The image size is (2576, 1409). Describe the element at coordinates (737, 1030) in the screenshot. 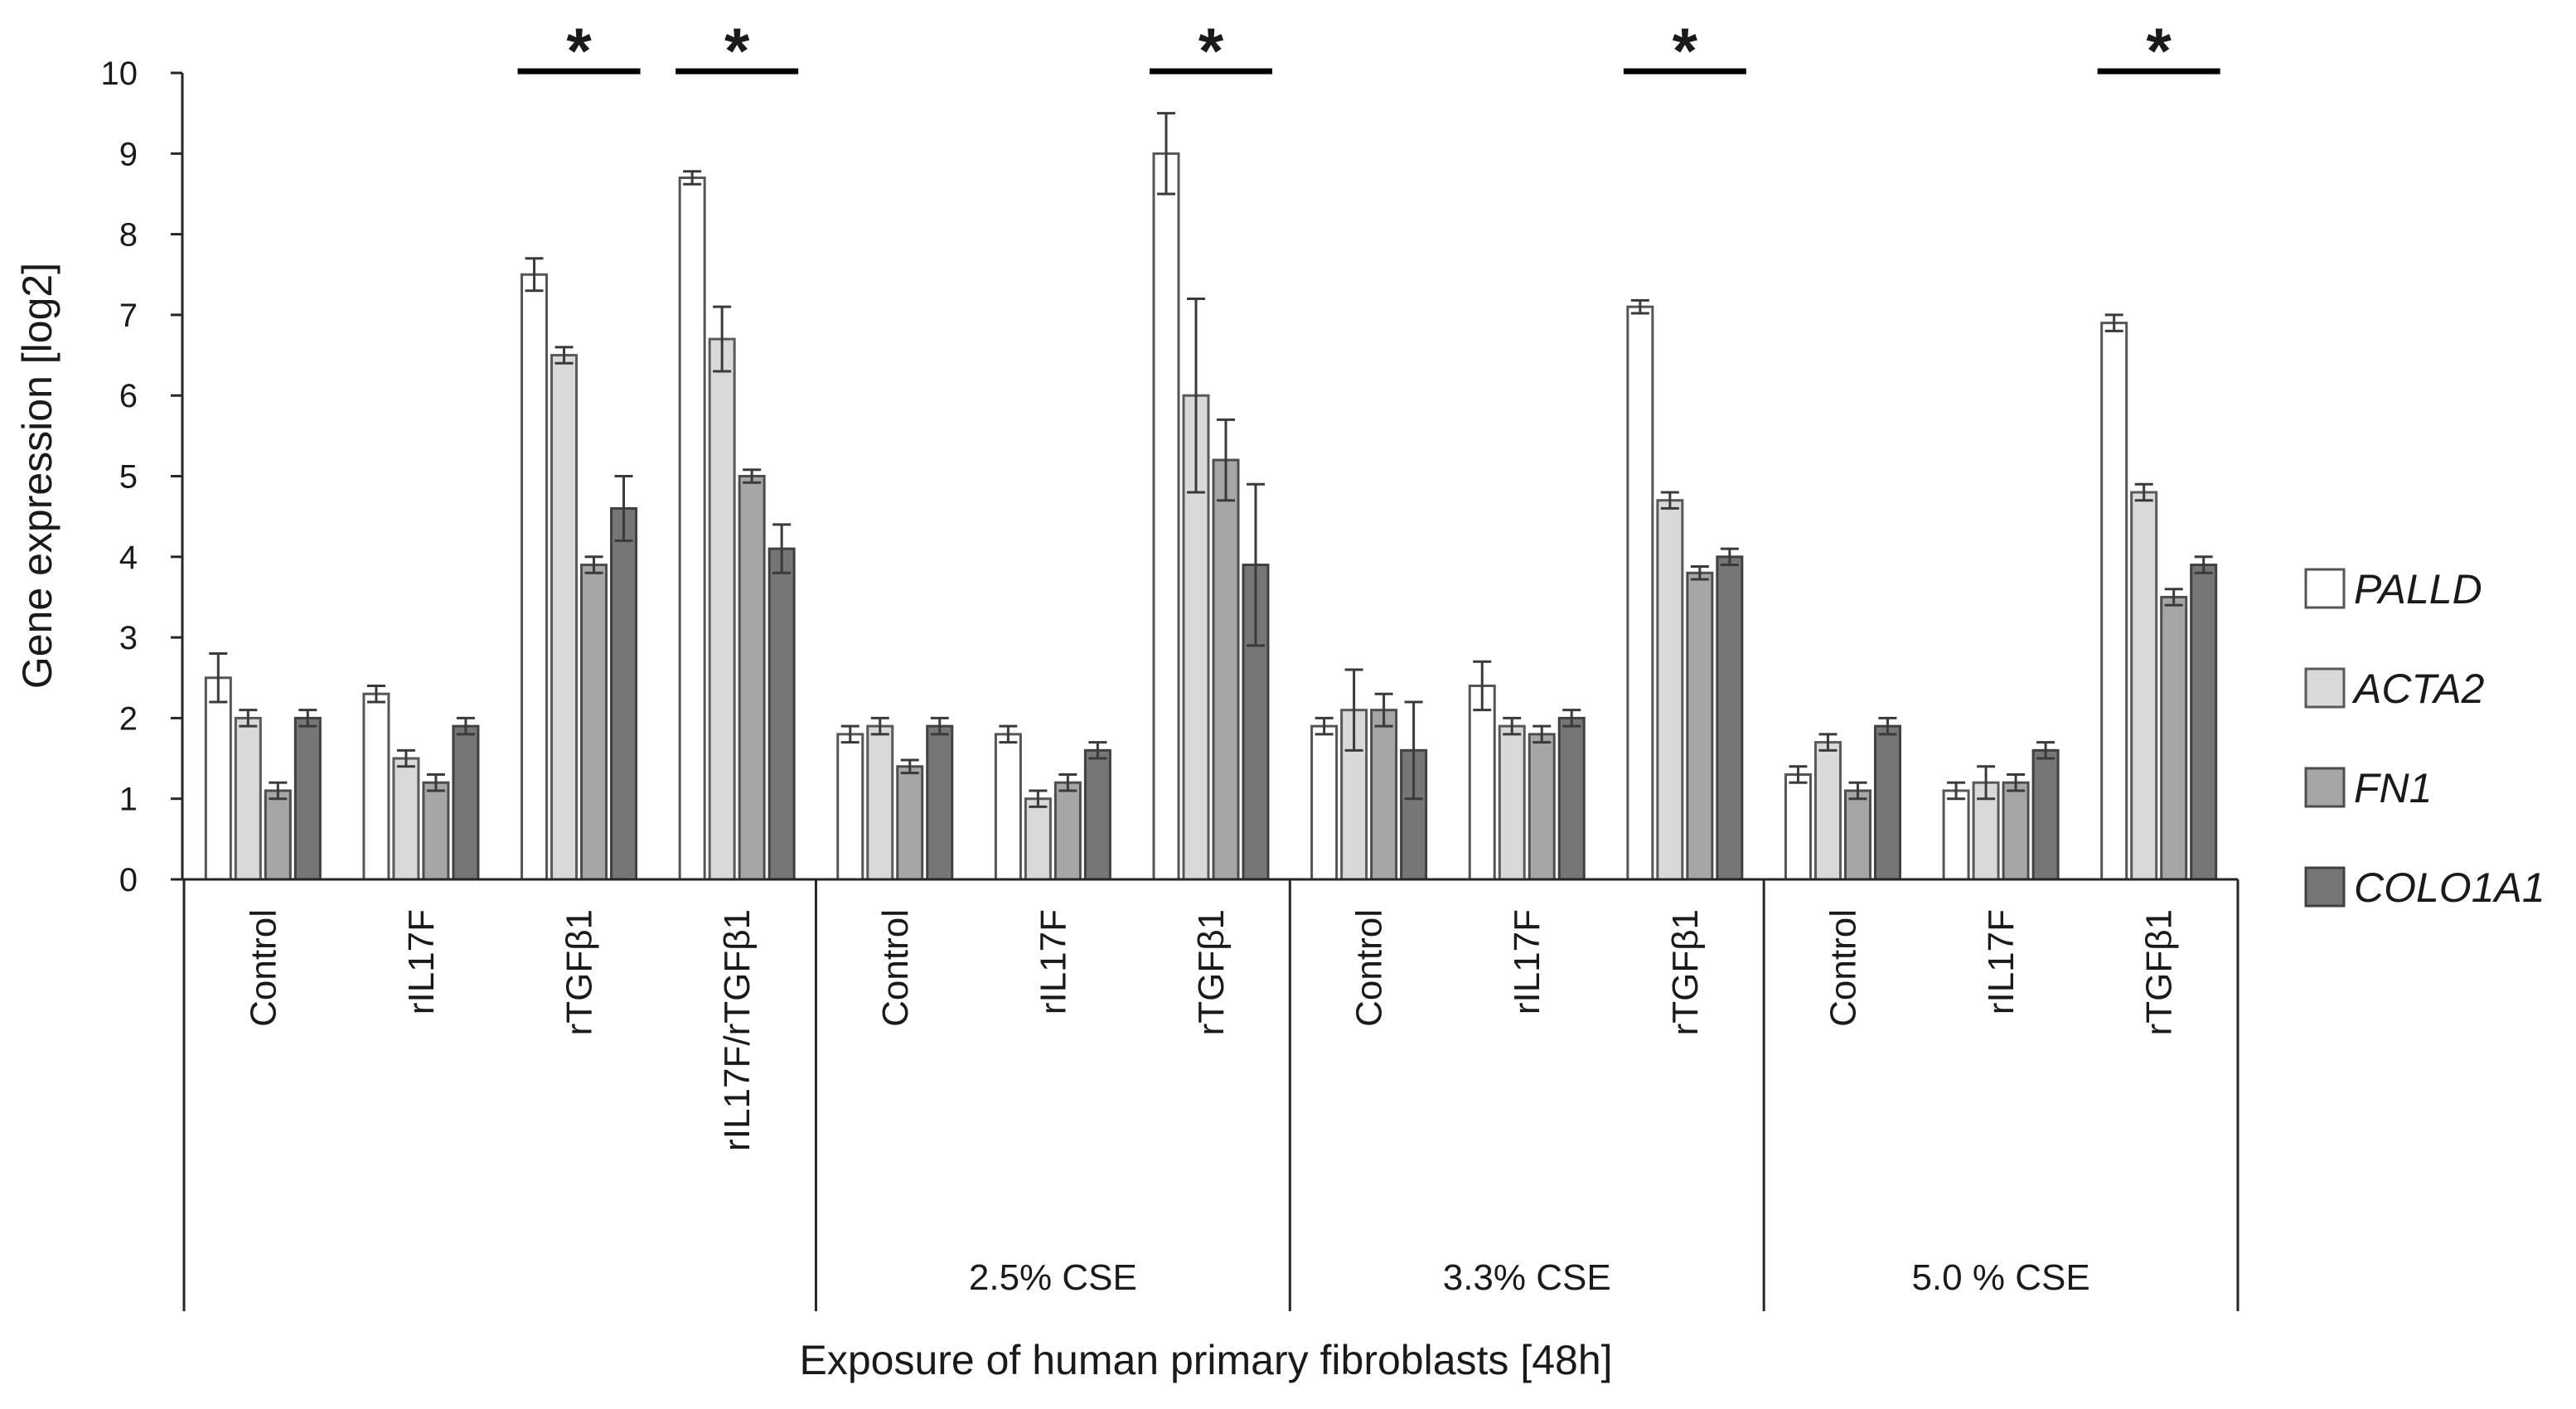

I see `category-label: rIL17F/rTGFβ1` at that location.